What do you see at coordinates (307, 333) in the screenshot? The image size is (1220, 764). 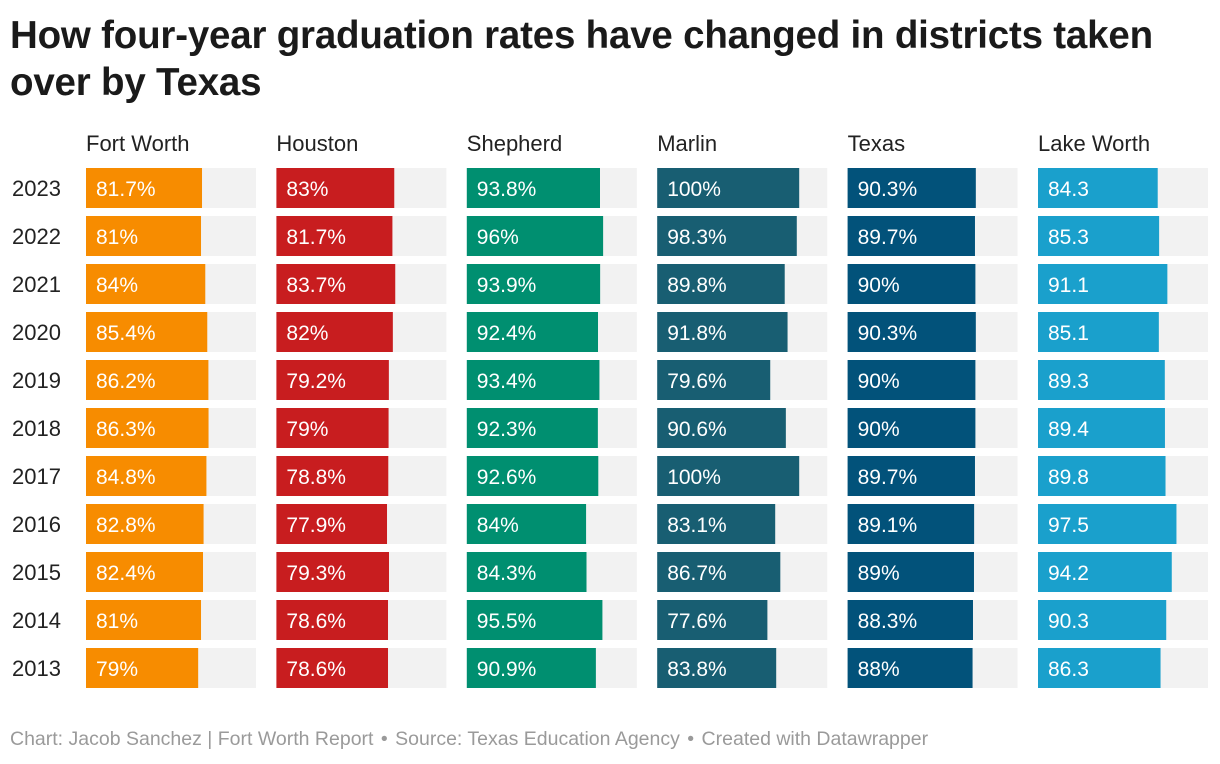 I see `bar-value-label: 82%` at bounding box center [307, 333].